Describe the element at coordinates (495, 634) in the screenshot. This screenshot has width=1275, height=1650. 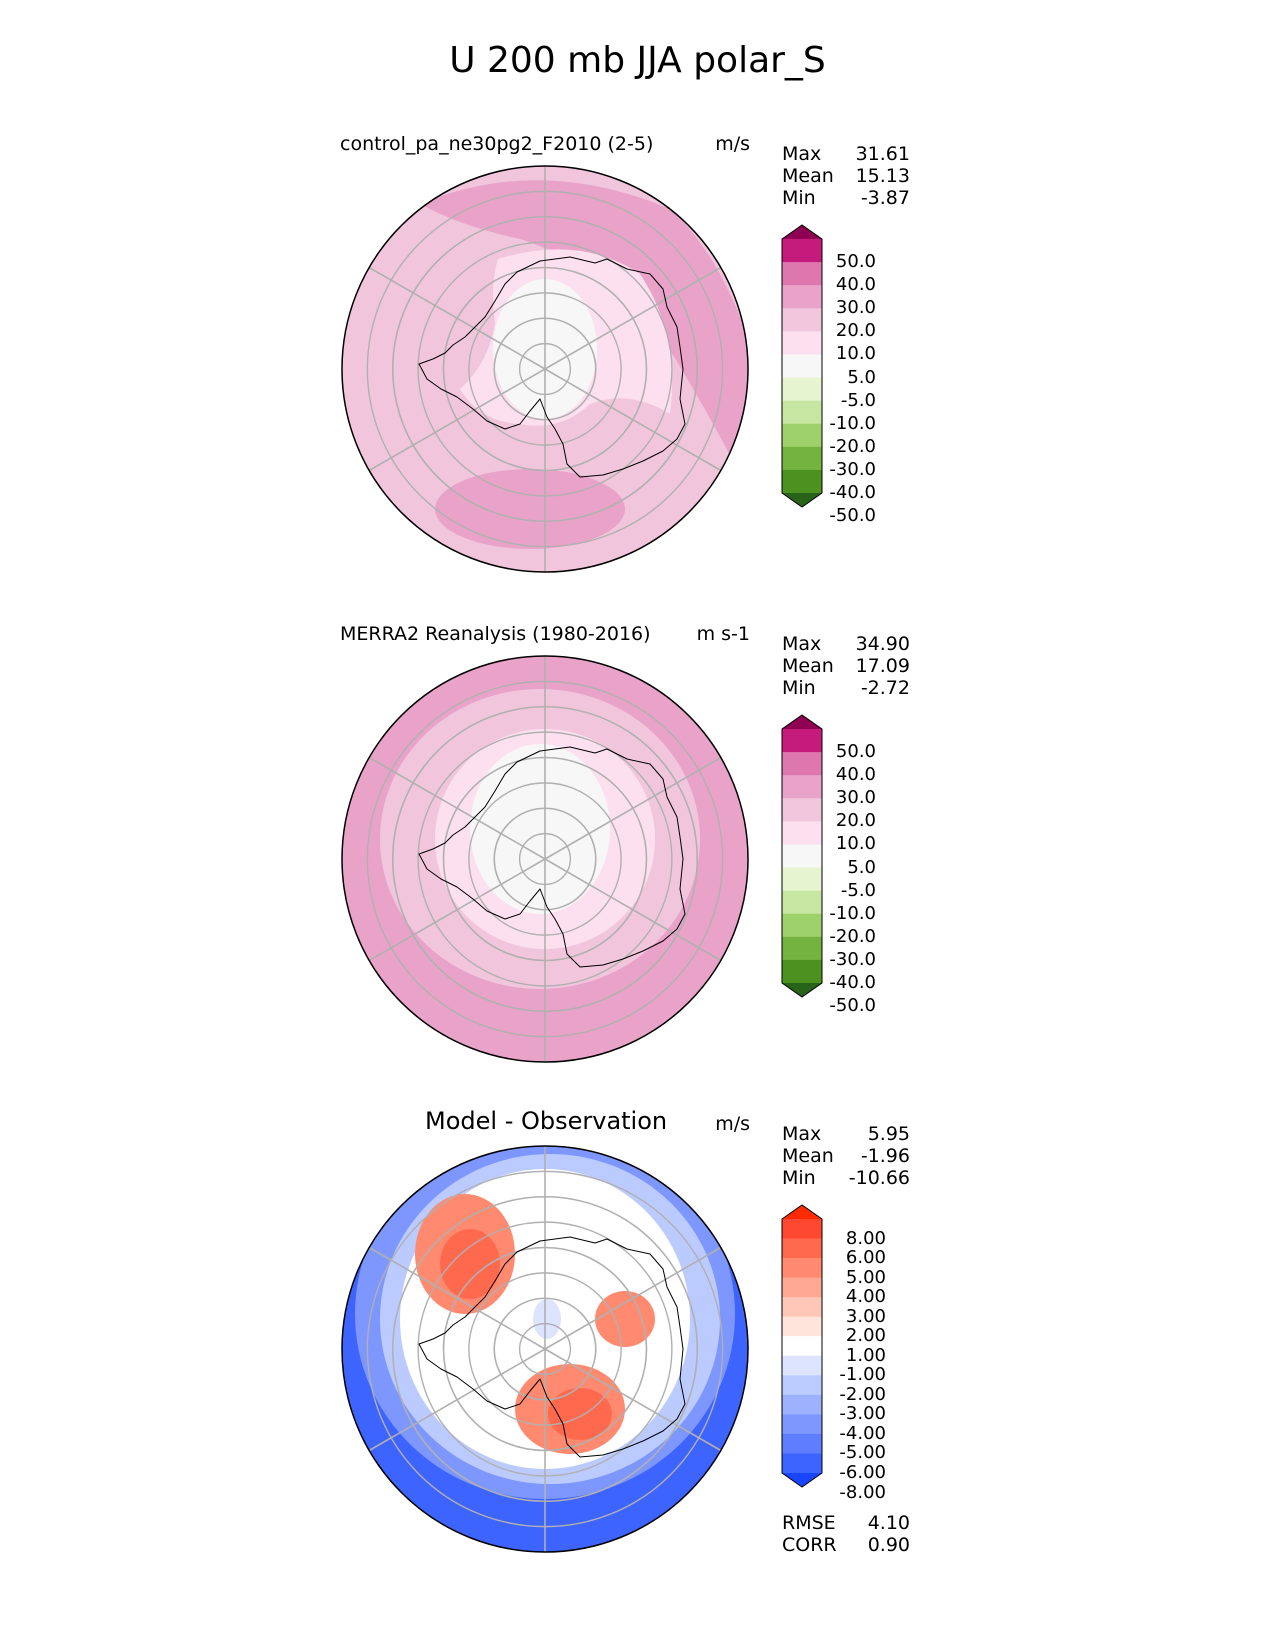
I see `panel-2-title: MERRA2 Reanalysis (1980-2016)` at that location.